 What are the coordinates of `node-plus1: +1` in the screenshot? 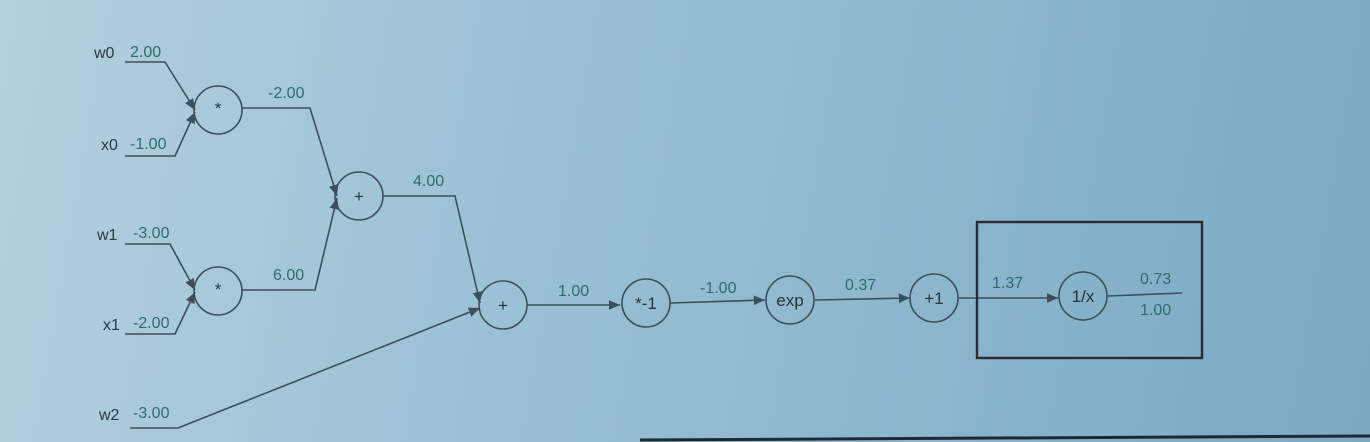 It's located at (934, 298).